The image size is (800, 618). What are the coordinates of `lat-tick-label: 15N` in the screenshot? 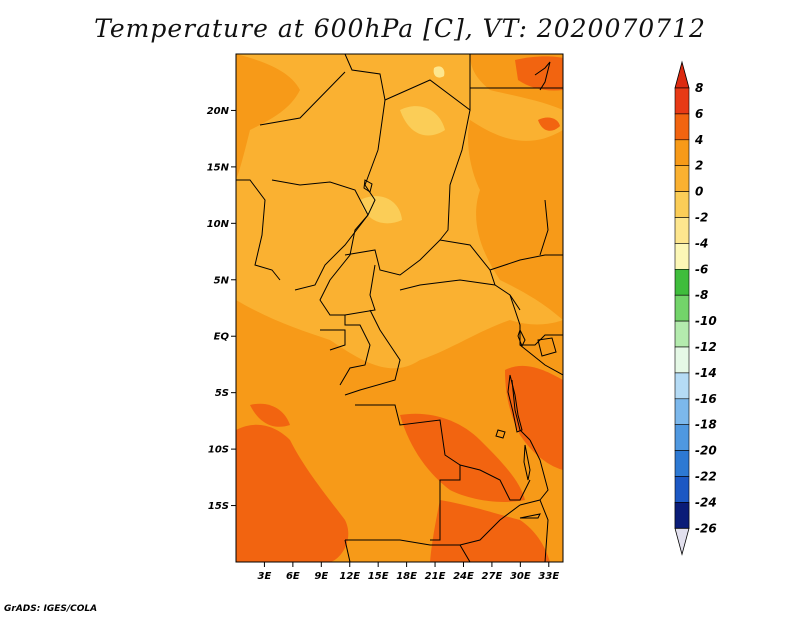 It's located at (218, 167).